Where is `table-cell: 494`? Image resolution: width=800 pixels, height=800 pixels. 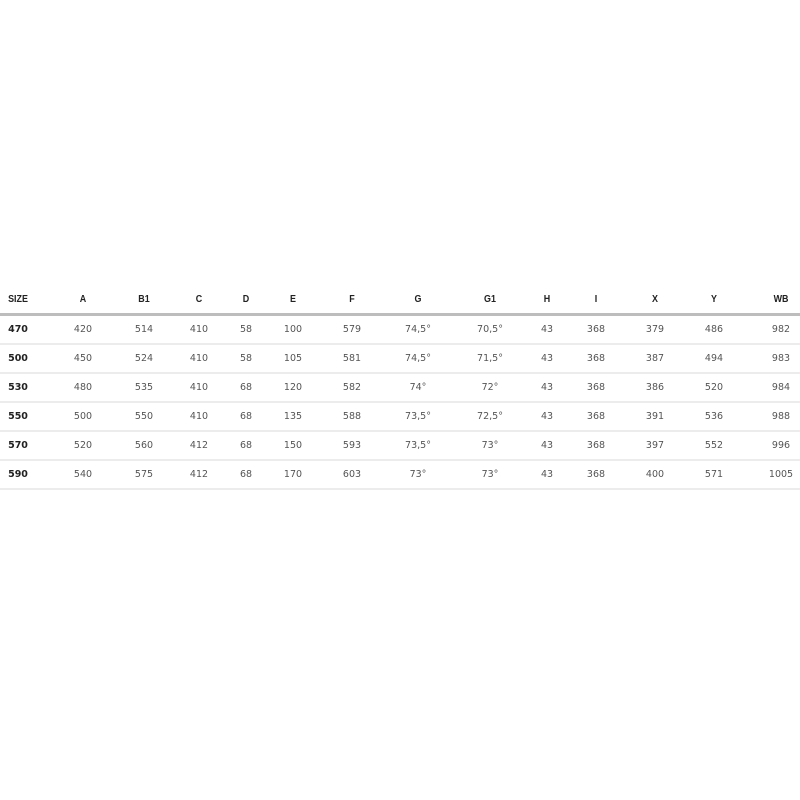
table-cell: 494 is located at coordinates (714, 358).